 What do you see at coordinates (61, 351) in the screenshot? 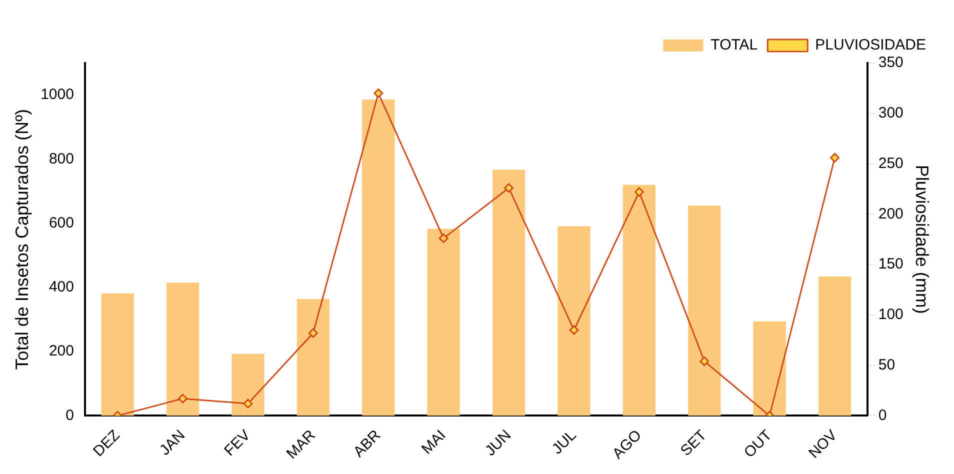
I see `y-tick-label: 200` at bounding box center [61, 351].